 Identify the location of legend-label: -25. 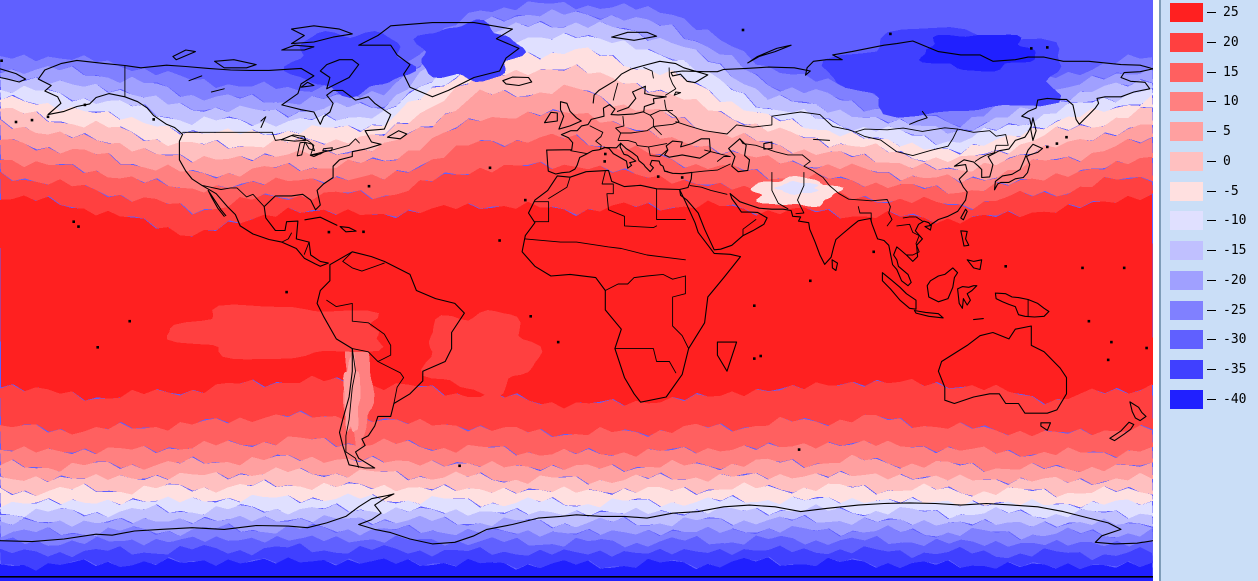
(1235, 310).